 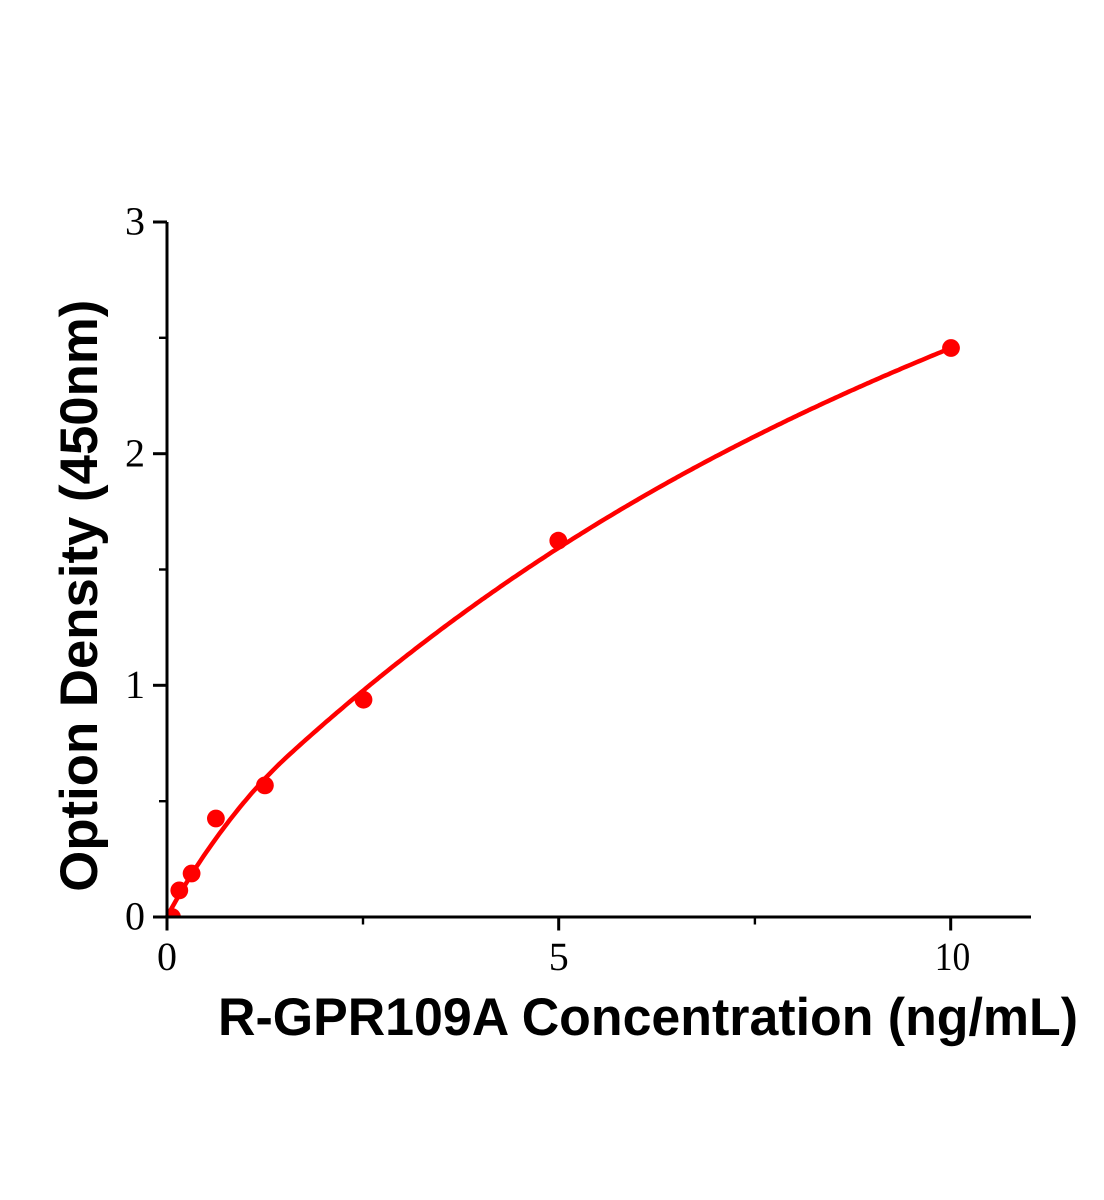 What do you see at coordinates (648, 1017) in the screenshot?
I see `svg-text:R-GPR109A Concentration (ng/mL: R-GPR109A Concentration (ng/mL)` at bounding box center [648, 1017].